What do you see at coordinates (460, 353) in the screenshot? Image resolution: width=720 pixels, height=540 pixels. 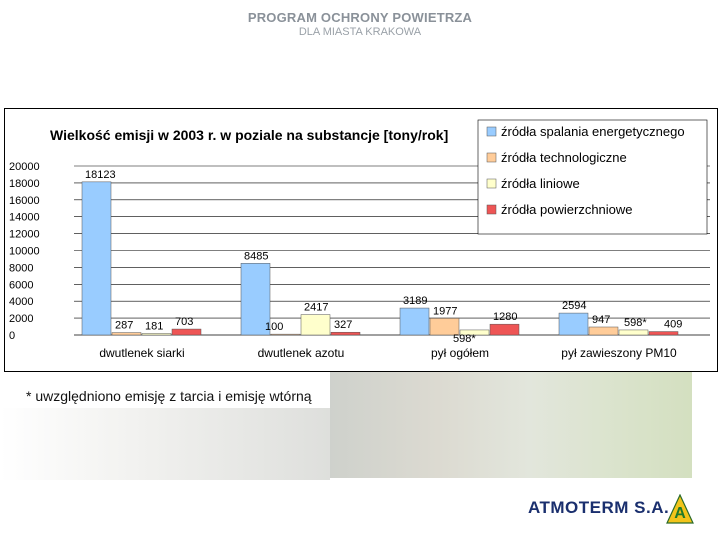 I see `category-label: pył ogółem` at bounding box center [460, 353].